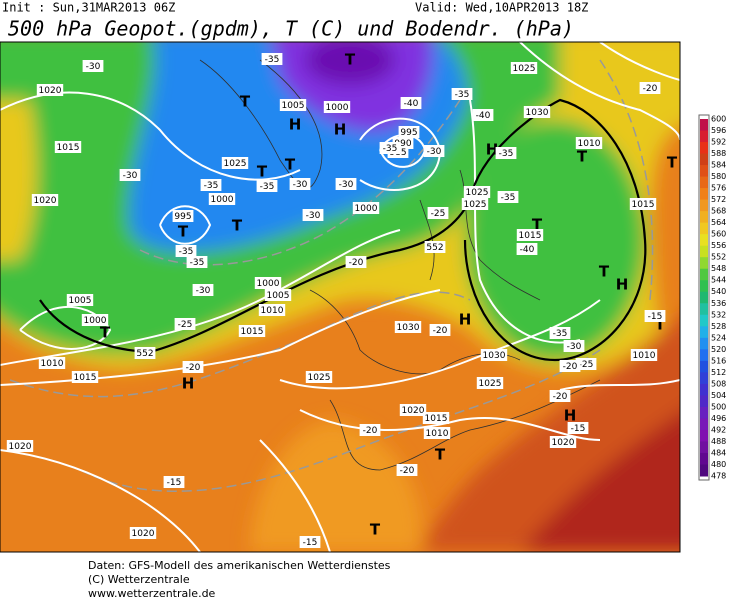 This screenshot has height=600, width=732. I want to click on init-time: Init : Sun,31MAR2013 06Z, so click(88, 8).